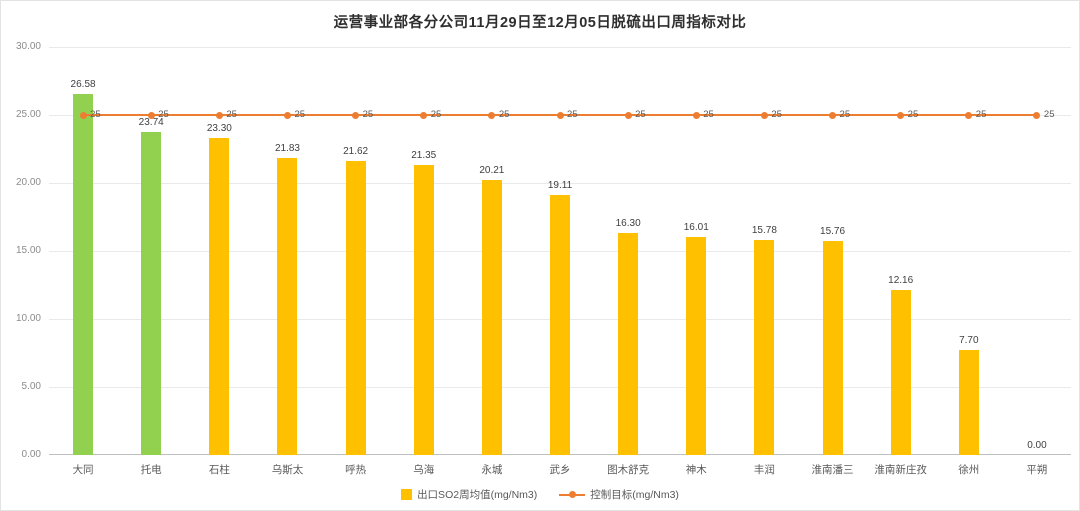  Describe the element at coordinates (540, 23) in the screenshot. I see `chart-title: 运营事业部各分公司11月29日至12月05日脱硫出口周指标对比` at that location.